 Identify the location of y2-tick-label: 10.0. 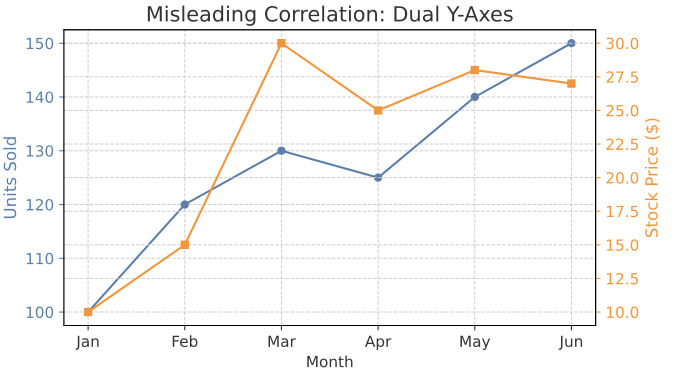
(622, 312).